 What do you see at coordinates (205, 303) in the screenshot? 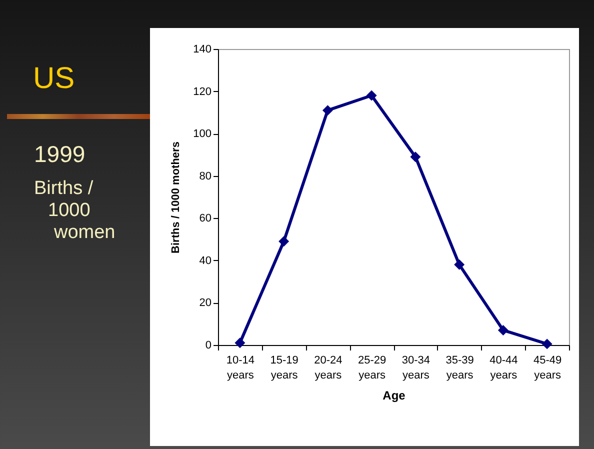
I see `y-tick-label: 20` at bounding box center [205, 303].